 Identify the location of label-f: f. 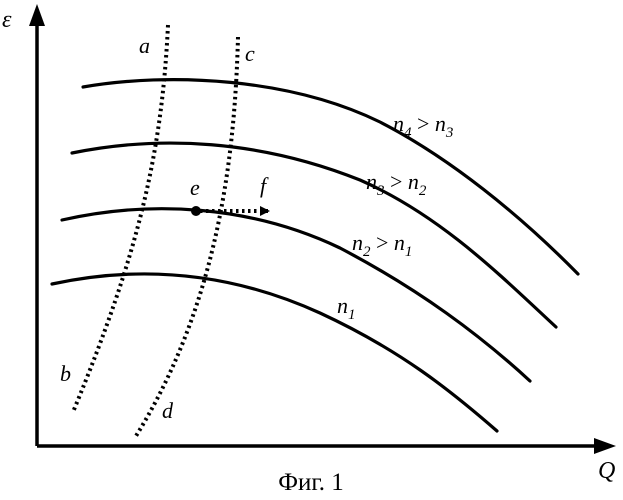
(264, 185).